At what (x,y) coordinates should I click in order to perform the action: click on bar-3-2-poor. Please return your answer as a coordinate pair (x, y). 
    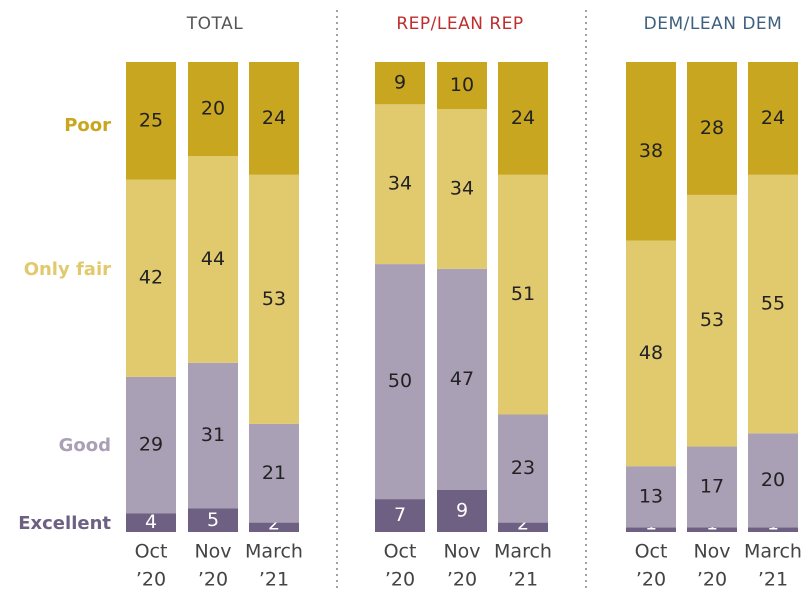
    Looking at the image, I should click on (712, 128).